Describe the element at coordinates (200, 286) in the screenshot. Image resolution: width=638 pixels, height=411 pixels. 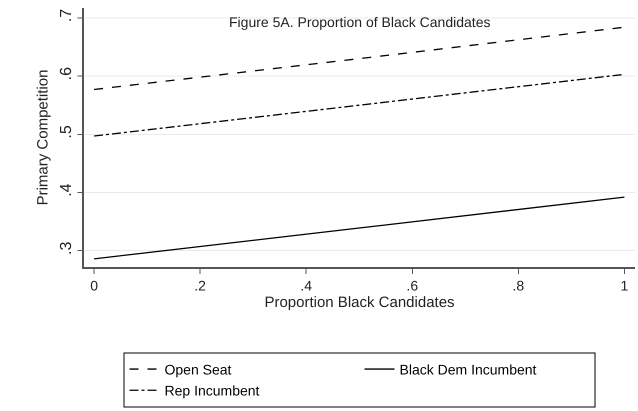
I see `x-tick-label: .2` at that location.